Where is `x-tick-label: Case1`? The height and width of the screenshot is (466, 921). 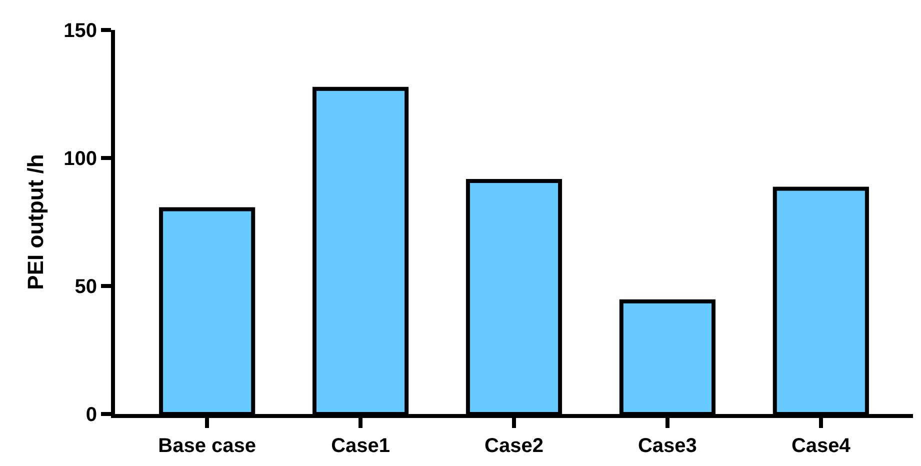 x-tick-label: Case1 is located at coordinates (360, 446).